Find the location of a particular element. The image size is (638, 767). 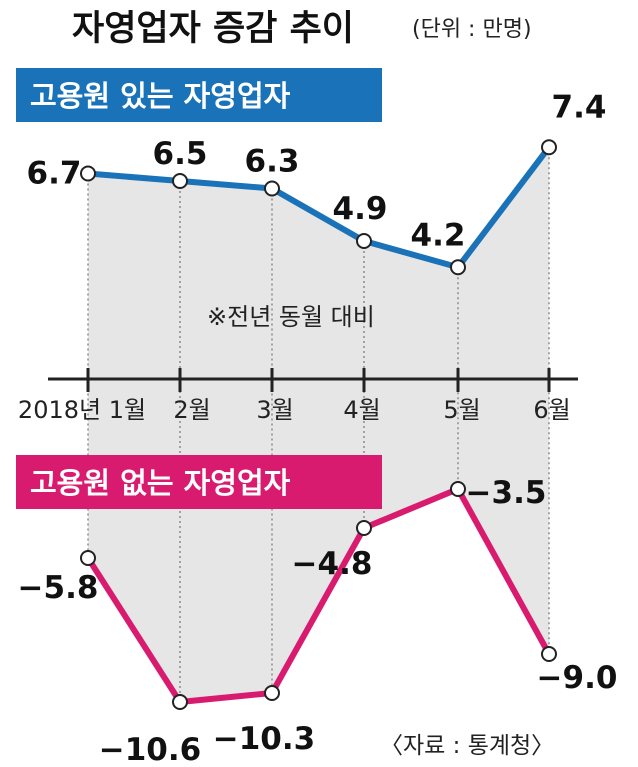

data-label-without-employees-3: −10.3 is located at coordinates (264, 739).